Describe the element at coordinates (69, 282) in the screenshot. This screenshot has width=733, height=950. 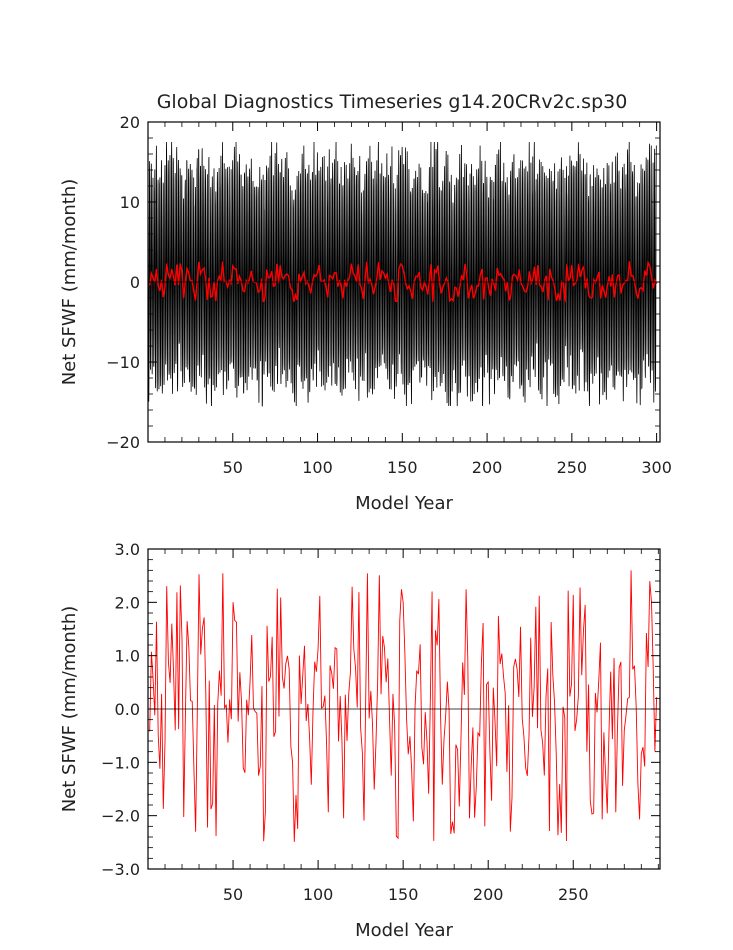
I see `top-y-axis-label: Net SFWF (mm/month)` at that location.